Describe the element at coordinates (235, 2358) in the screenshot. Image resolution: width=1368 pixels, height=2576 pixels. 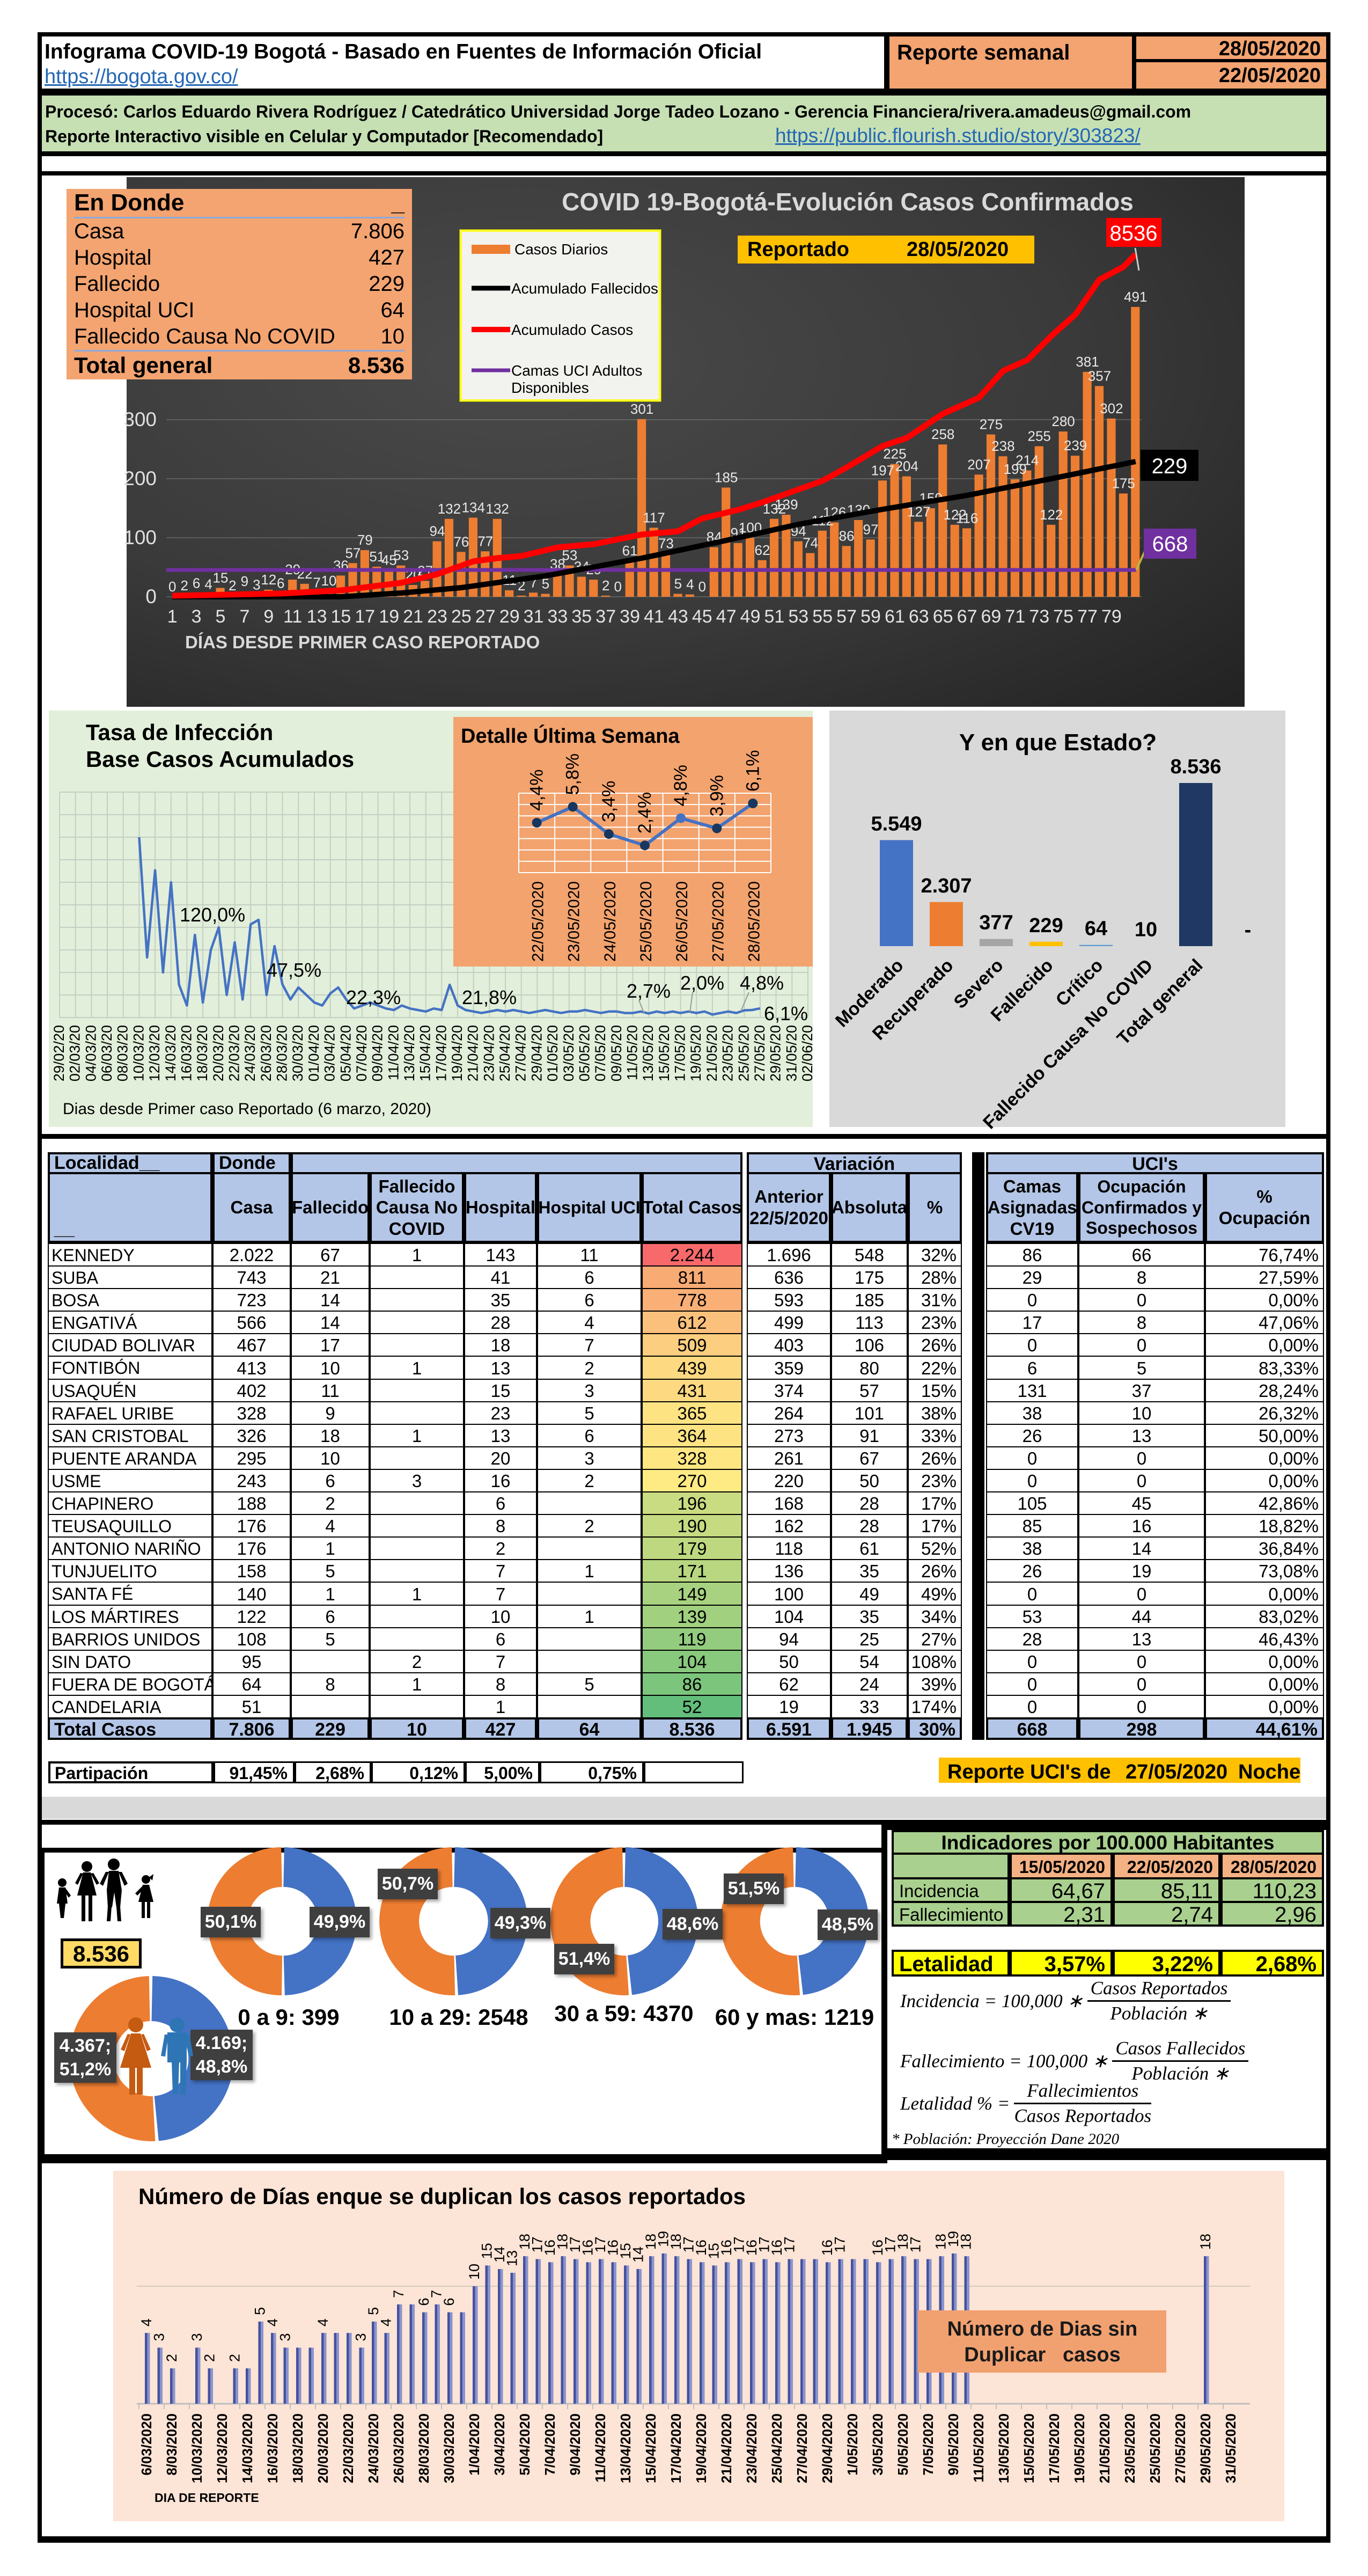
I see `svg-text: 2` at that location.